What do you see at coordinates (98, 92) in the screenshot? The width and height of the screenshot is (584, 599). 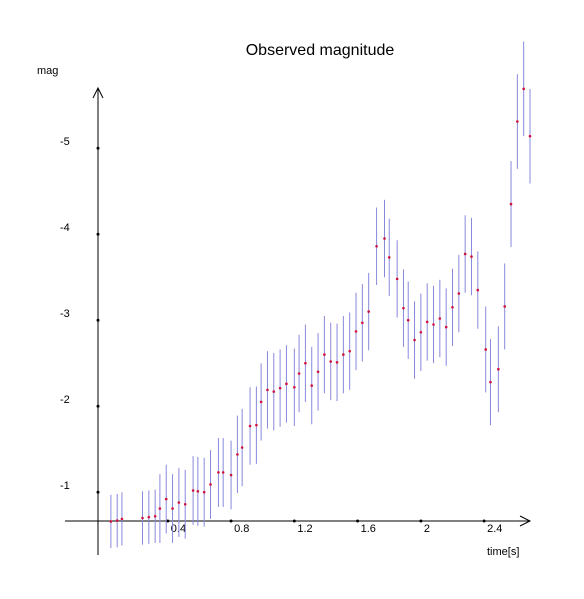 I see `y-axis-arrow` at bounding box center [98, 92].